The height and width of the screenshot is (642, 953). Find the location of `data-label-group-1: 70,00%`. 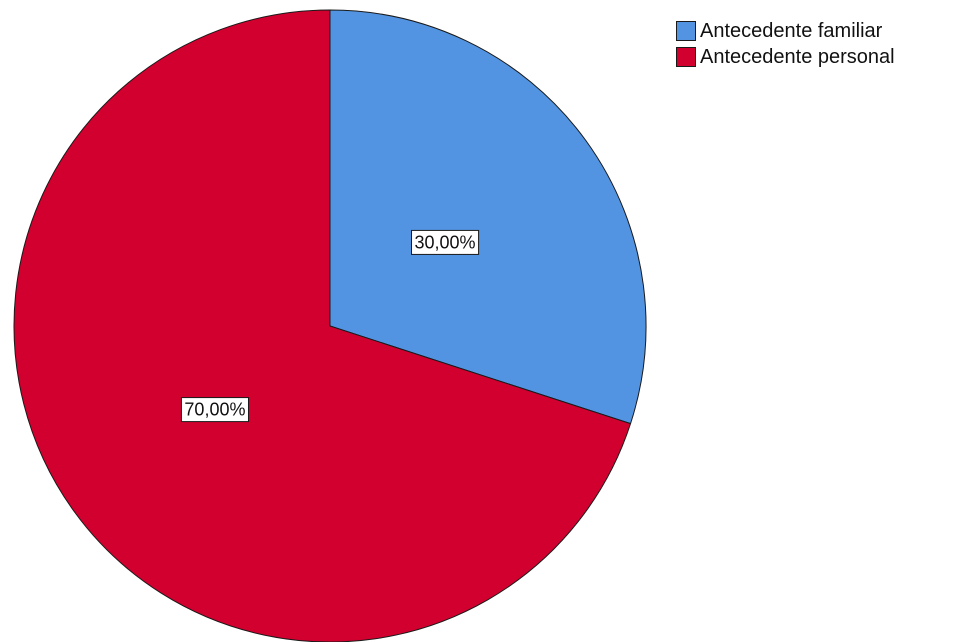

data-label-group-1: 70,00% is located at coordinates (214, 410).